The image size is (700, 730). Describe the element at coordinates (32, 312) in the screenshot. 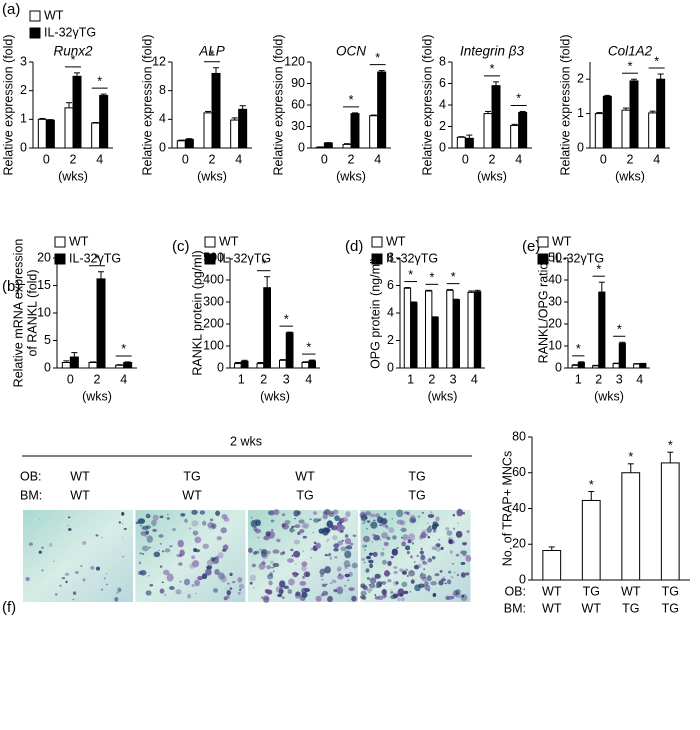

I see `y-axis-label: of RANKL (fold)` at that location.